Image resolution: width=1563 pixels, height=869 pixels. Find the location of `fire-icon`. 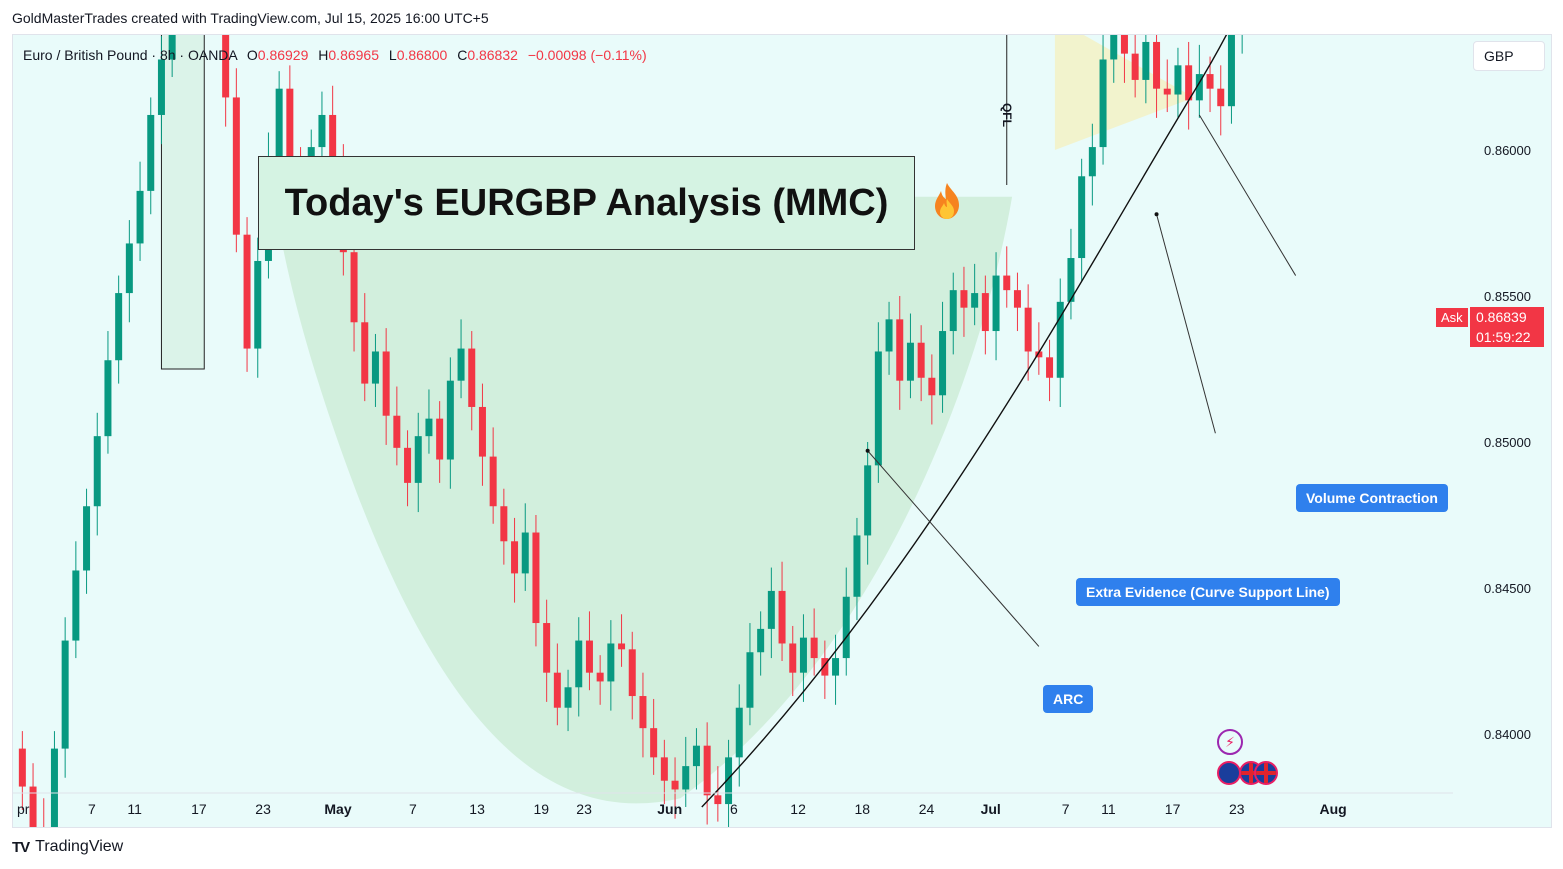

fire-icon is located at coordinates (947, 201).